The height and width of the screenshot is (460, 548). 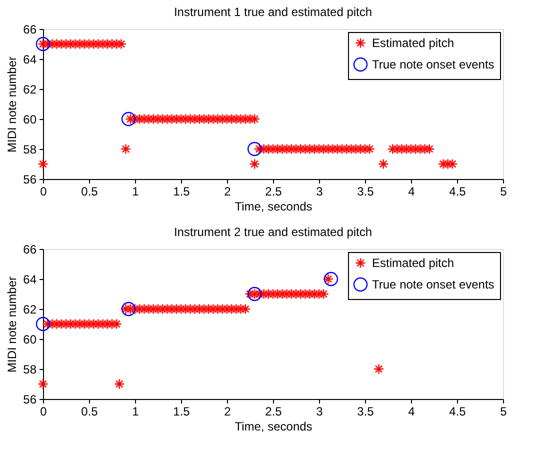 I want to click on chart-title: Instrument 1 true and estimated pitch, so click(x=273, y=12).